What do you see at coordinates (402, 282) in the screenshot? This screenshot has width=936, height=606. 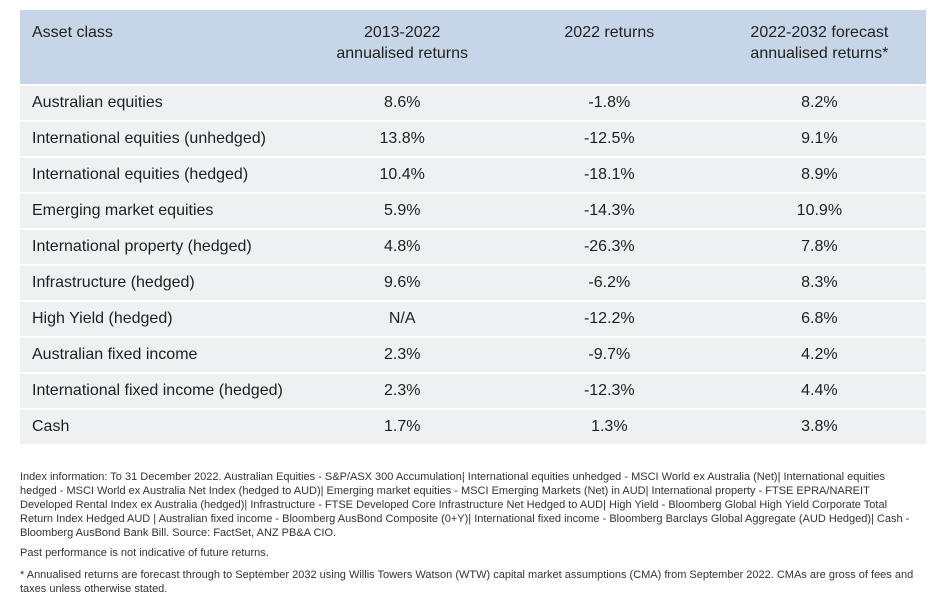 I see `cell-2013-2022: 9.6%` at bounding box center [402, 282].